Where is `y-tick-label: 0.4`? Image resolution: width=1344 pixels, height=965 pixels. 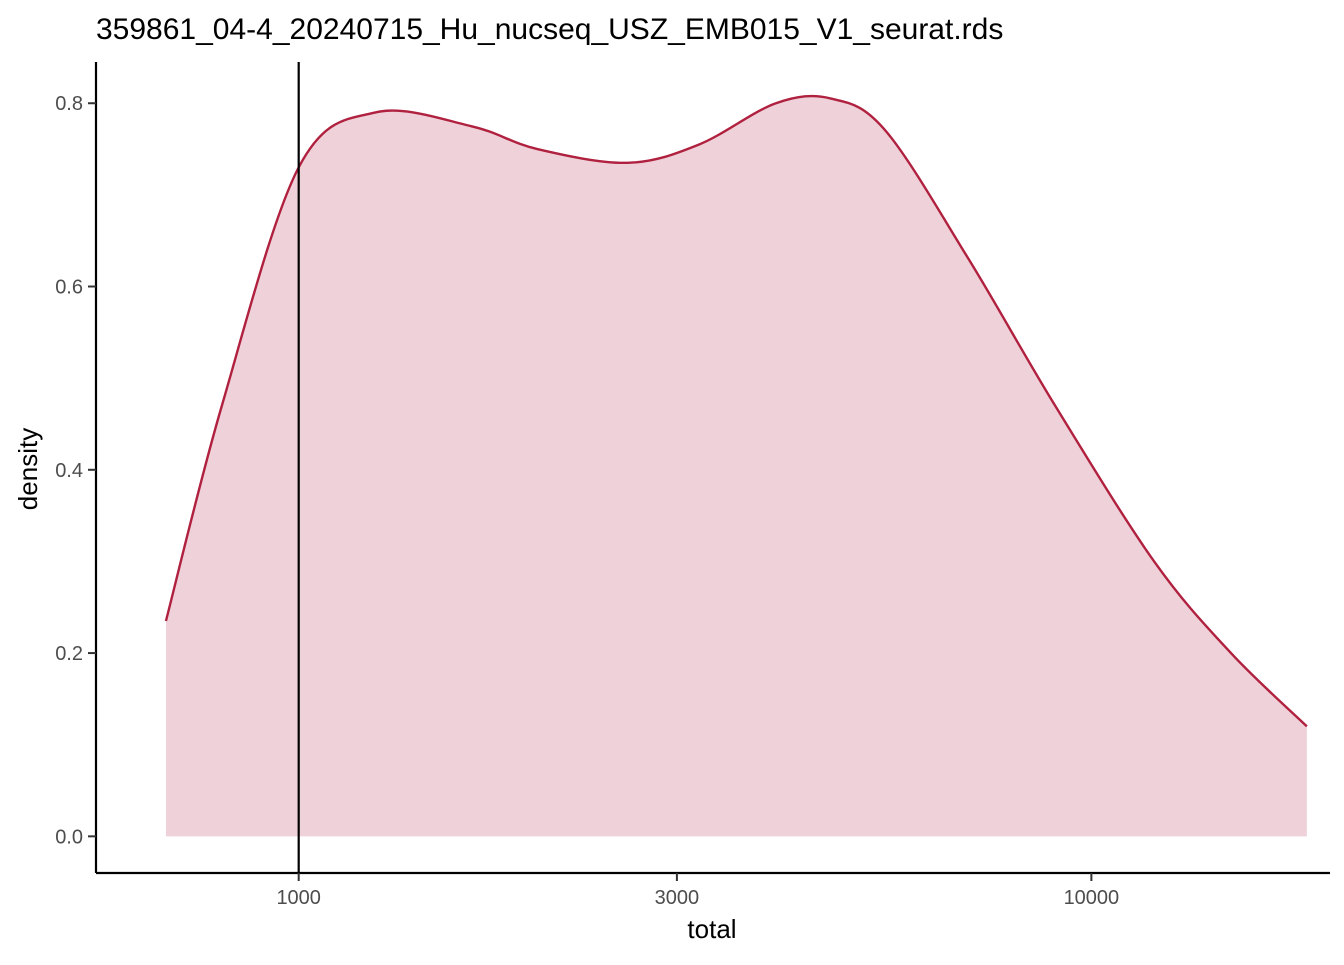 y-tick-label: 0.4 is located at coordinates (69, 471).